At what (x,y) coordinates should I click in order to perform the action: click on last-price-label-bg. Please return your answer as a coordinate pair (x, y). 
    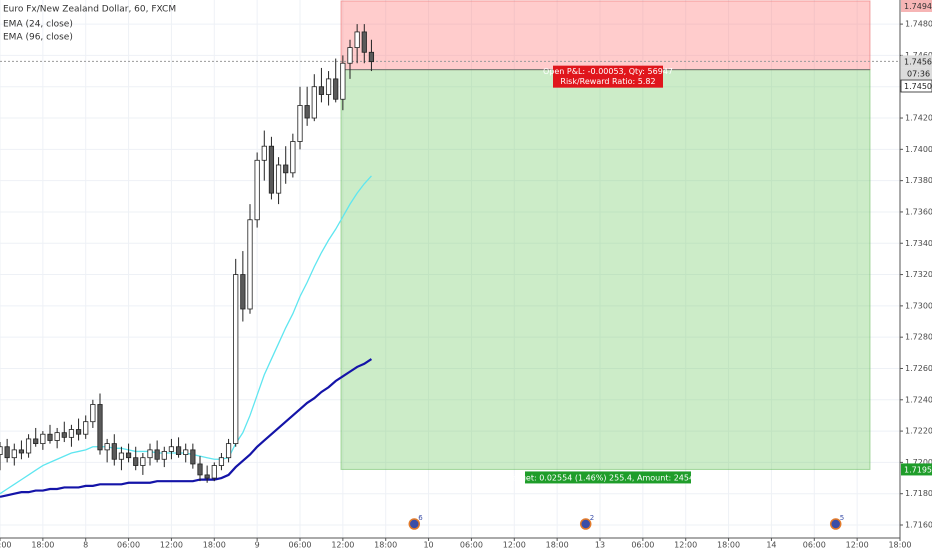
    Looking at the image, I should click on (916, 61).